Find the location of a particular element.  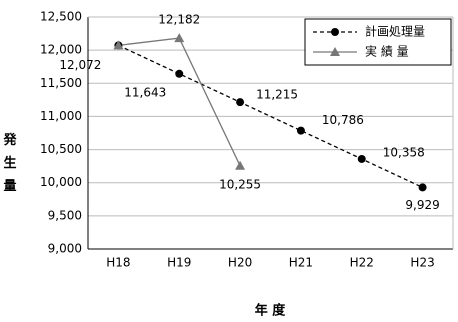

data-label: 12,182 is located at coordinates (179, 20).